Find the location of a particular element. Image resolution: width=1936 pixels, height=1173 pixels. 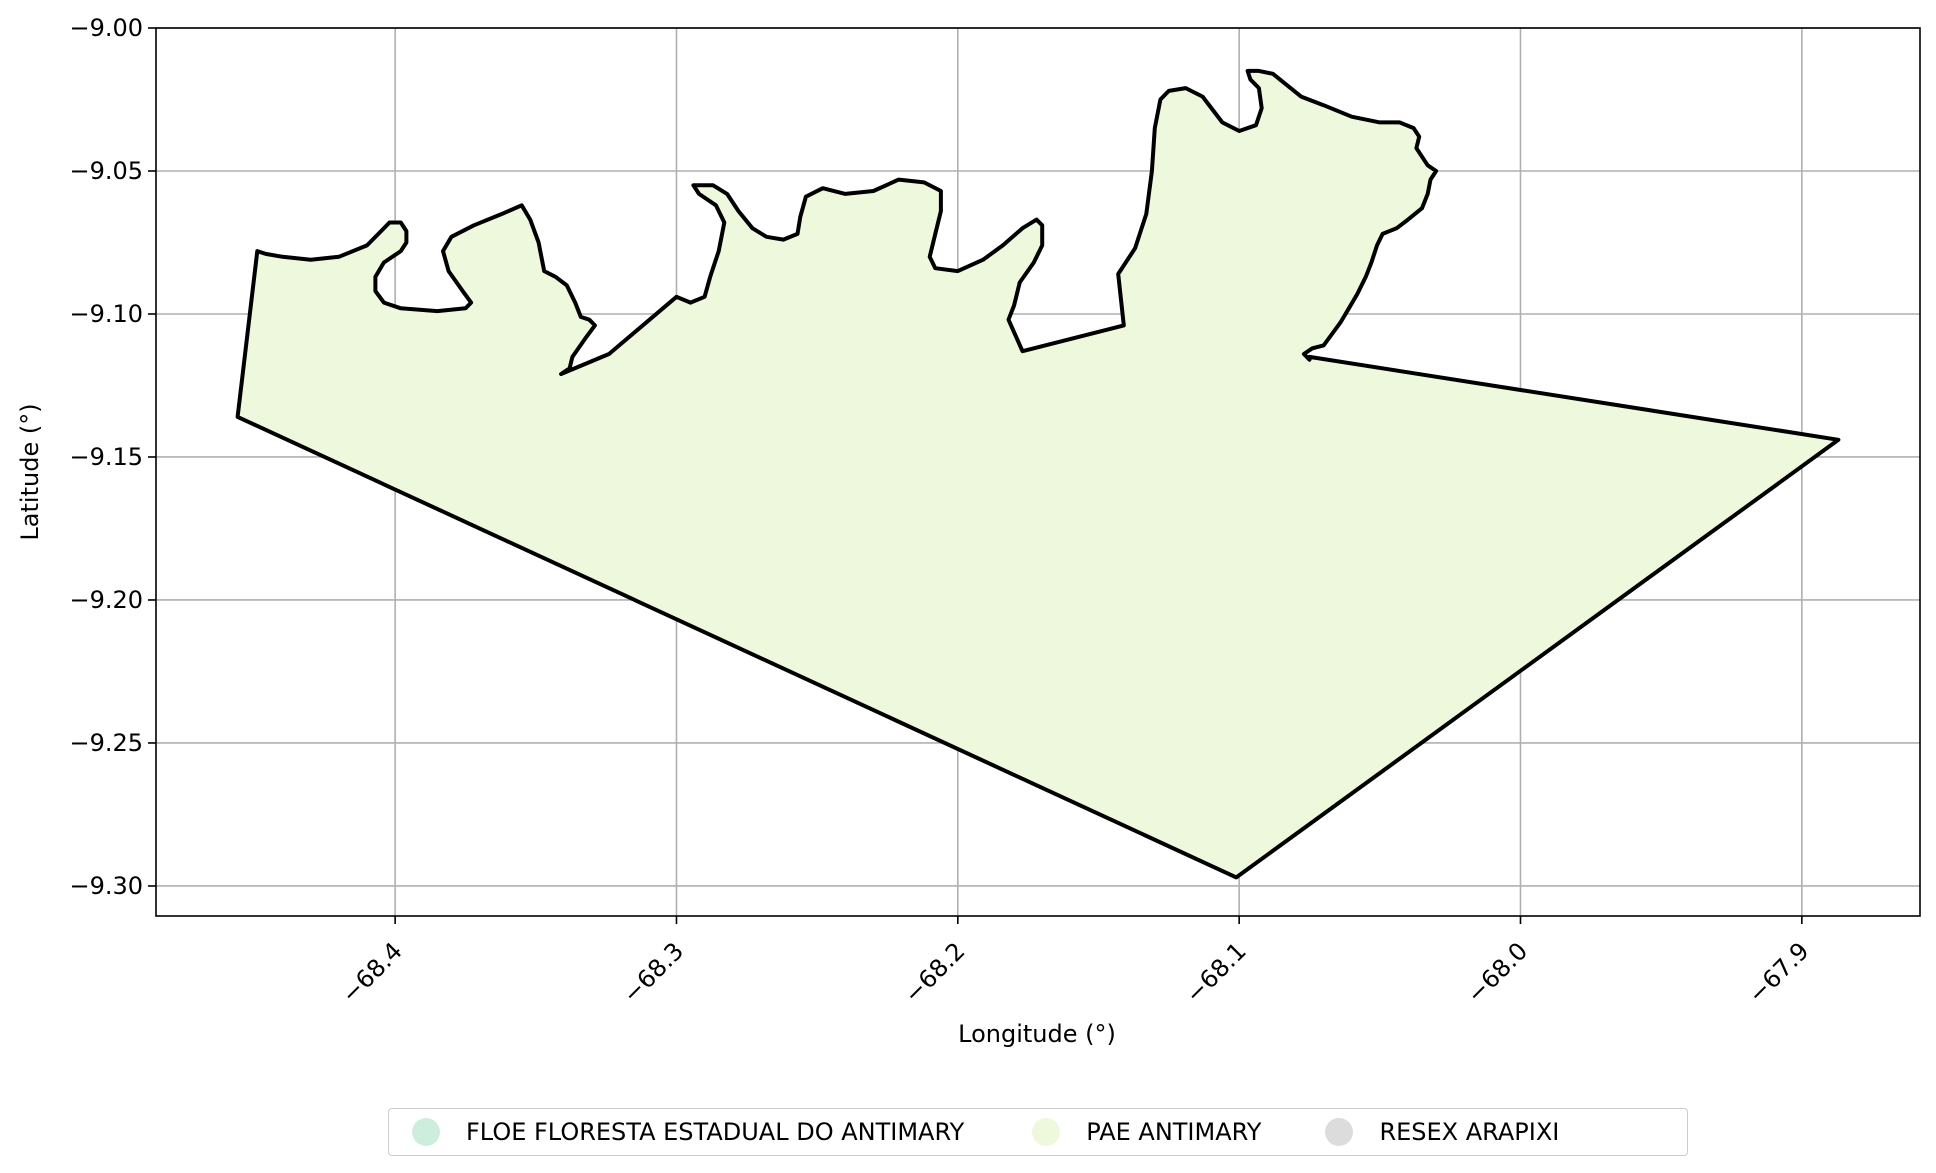

legend-marker-floe is located at coordinates (426, 1132).